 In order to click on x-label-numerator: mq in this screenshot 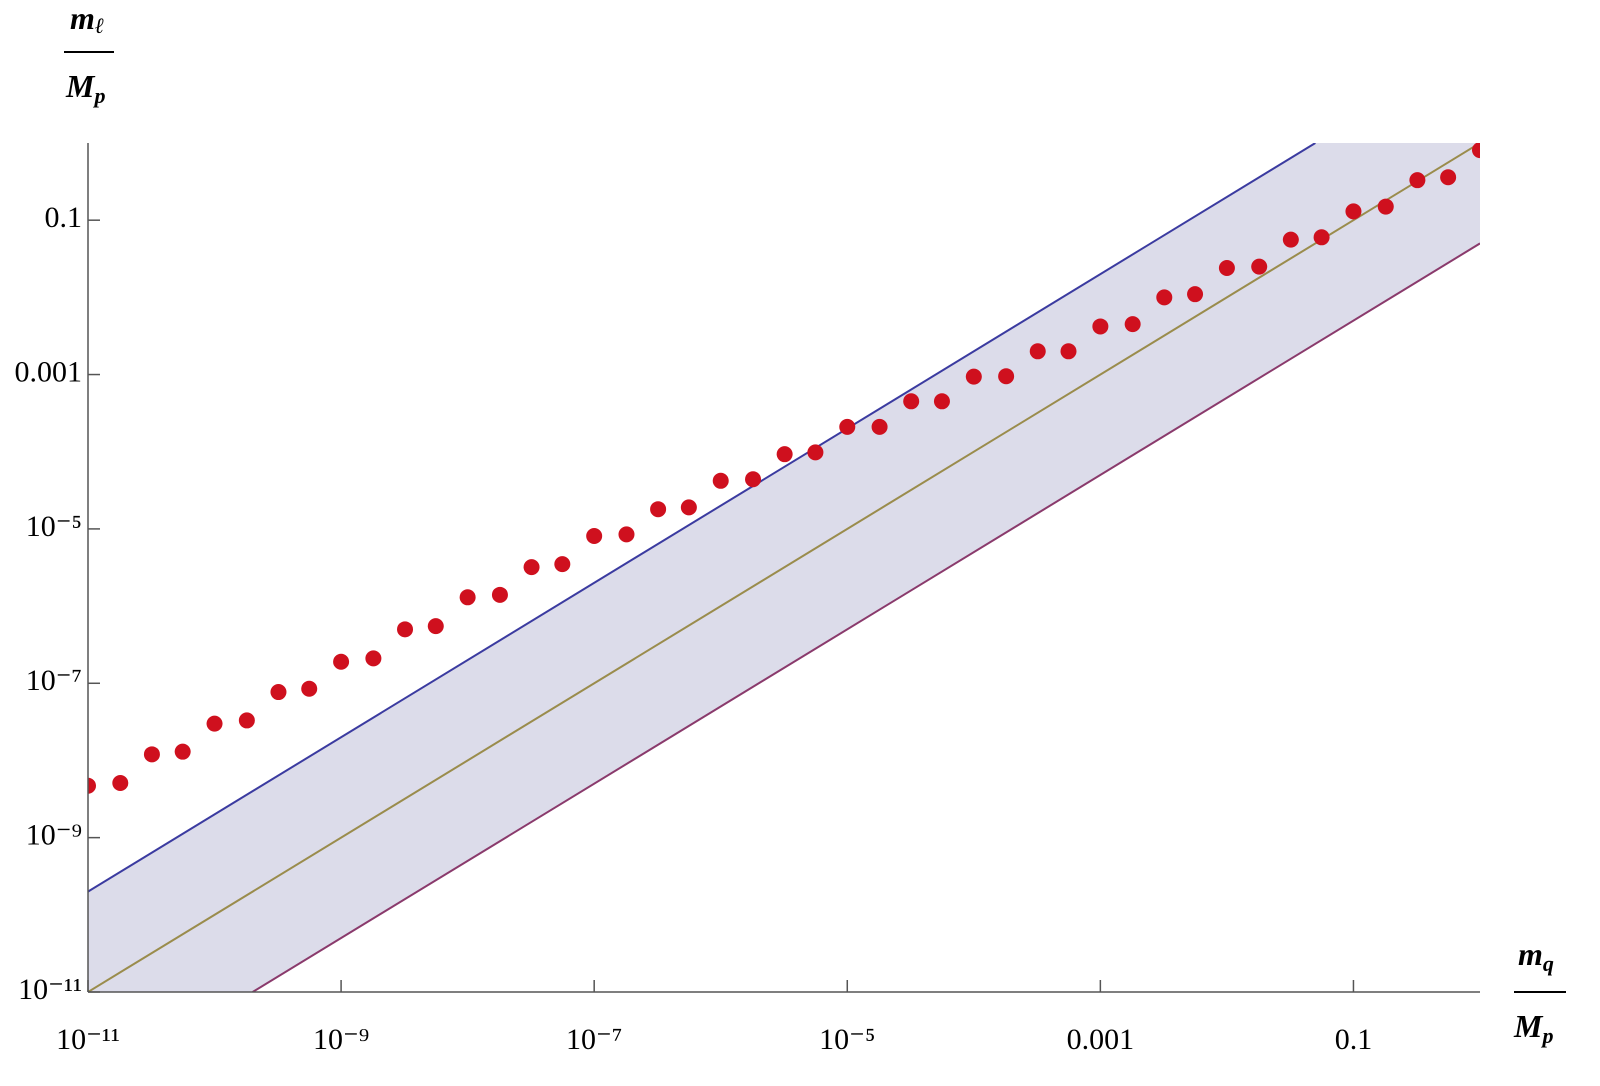, I will do `click(1536, 956)`.